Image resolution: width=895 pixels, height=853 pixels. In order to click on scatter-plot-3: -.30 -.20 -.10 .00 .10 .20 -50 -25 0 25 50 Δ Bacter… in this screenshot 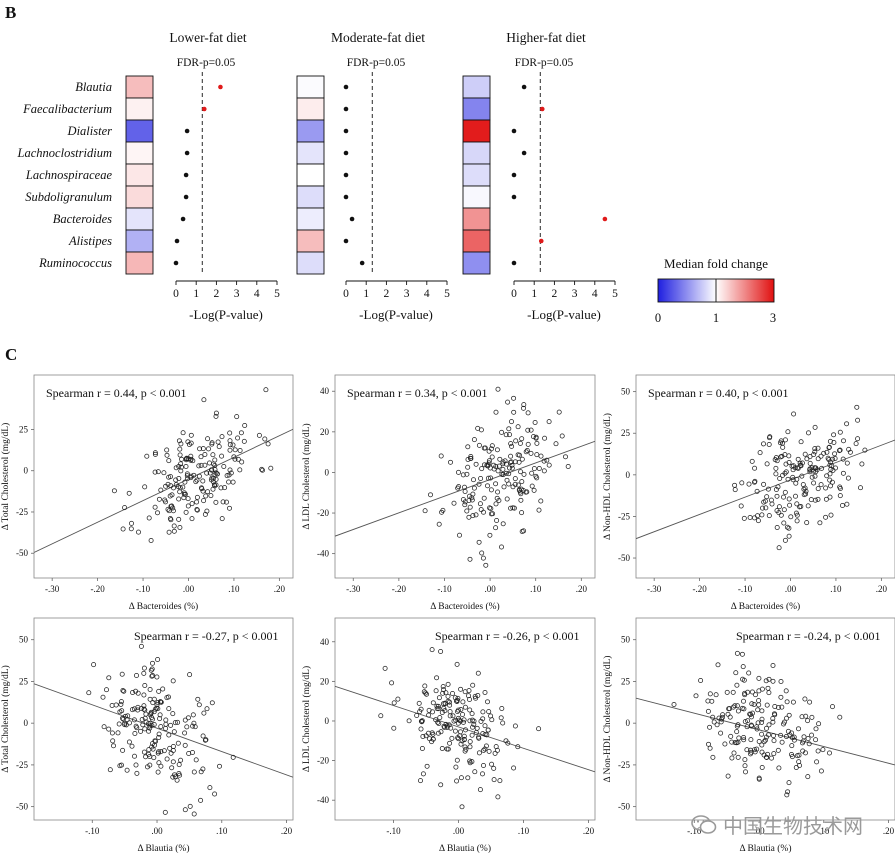, I will do `click(748, 493)`.